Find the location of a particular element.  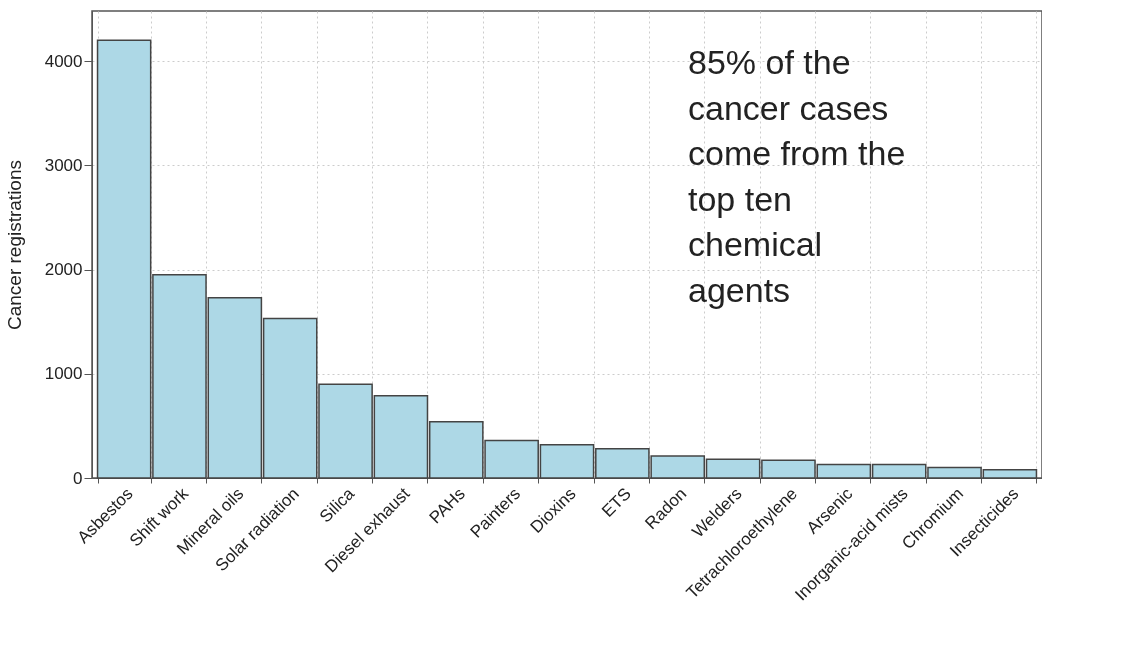

y-axis-title: Cancer registrations is located at coordinates (14, 245).